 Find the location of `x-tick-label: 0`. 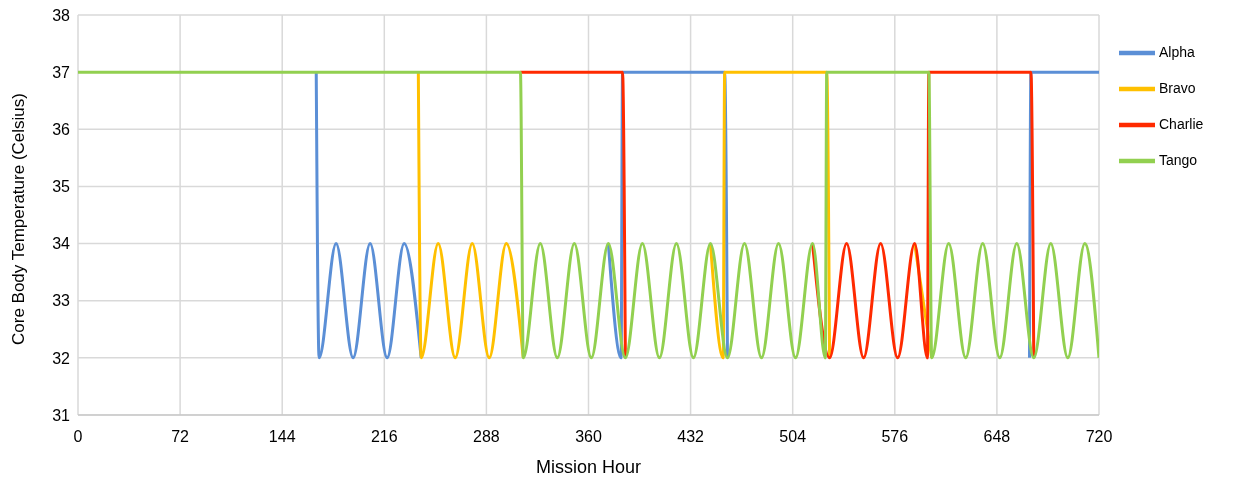

x-tick-label: 0 is located at coordinates (78, 437).